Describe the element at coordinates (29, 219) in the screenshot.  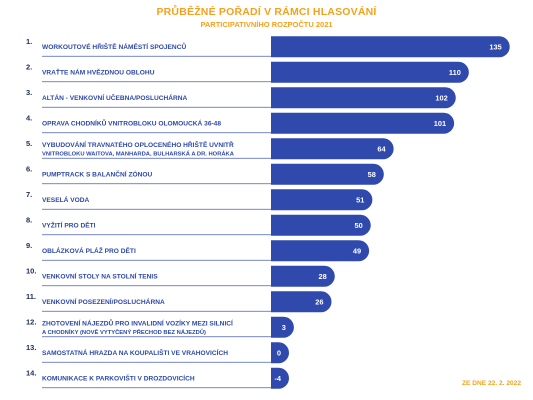
I see `rank-label: 8.` at that location.